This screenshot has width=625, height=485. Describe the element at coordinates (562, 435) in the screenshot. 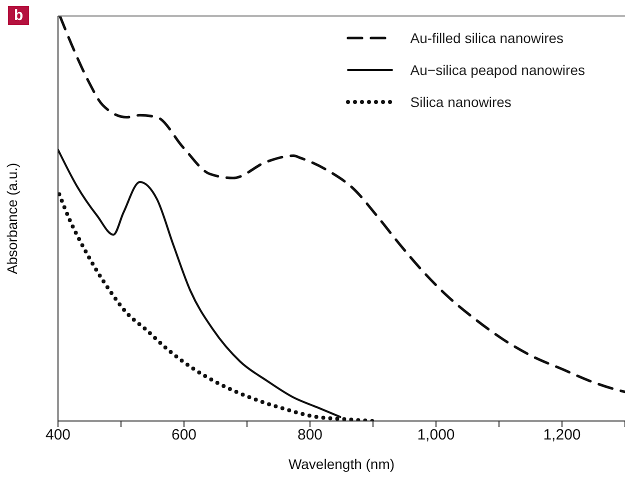

I see `x-tick-label: 1,200` at that location.